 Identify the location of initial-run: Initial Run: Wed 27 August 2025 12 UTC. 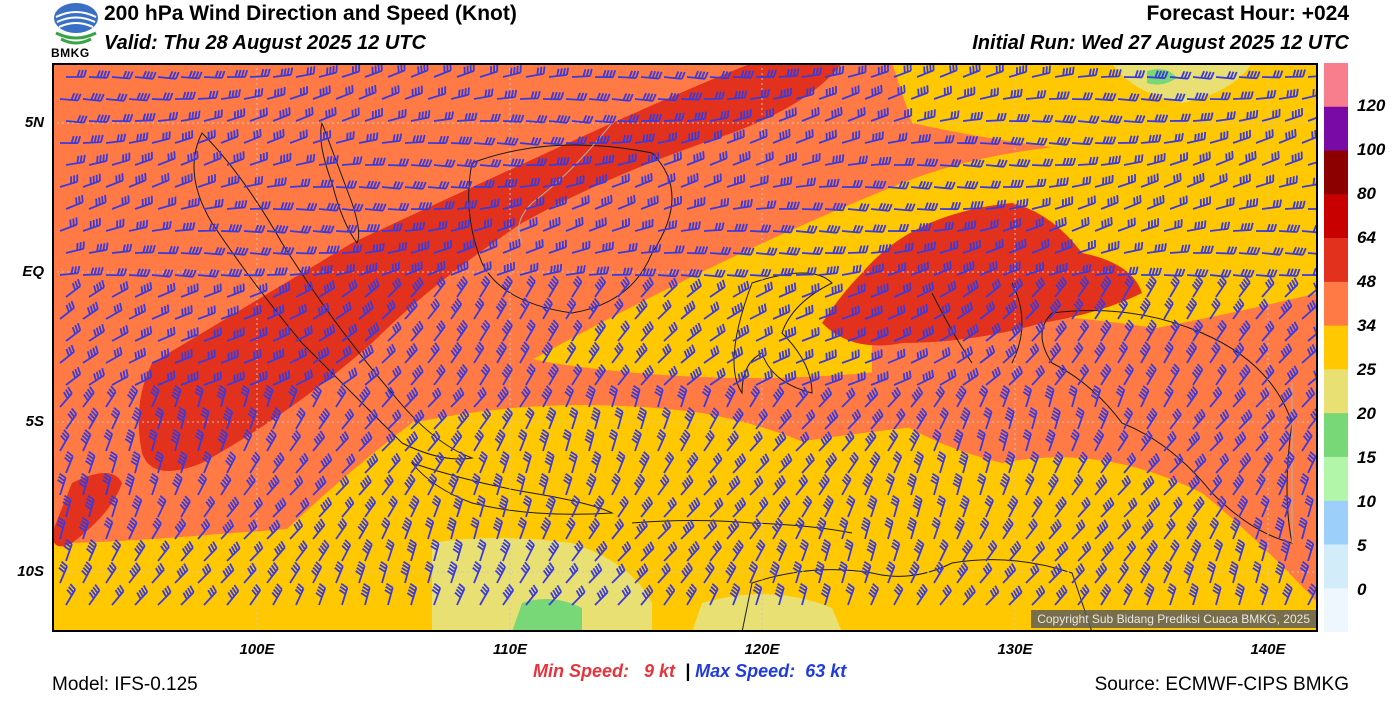
(1160, 43).